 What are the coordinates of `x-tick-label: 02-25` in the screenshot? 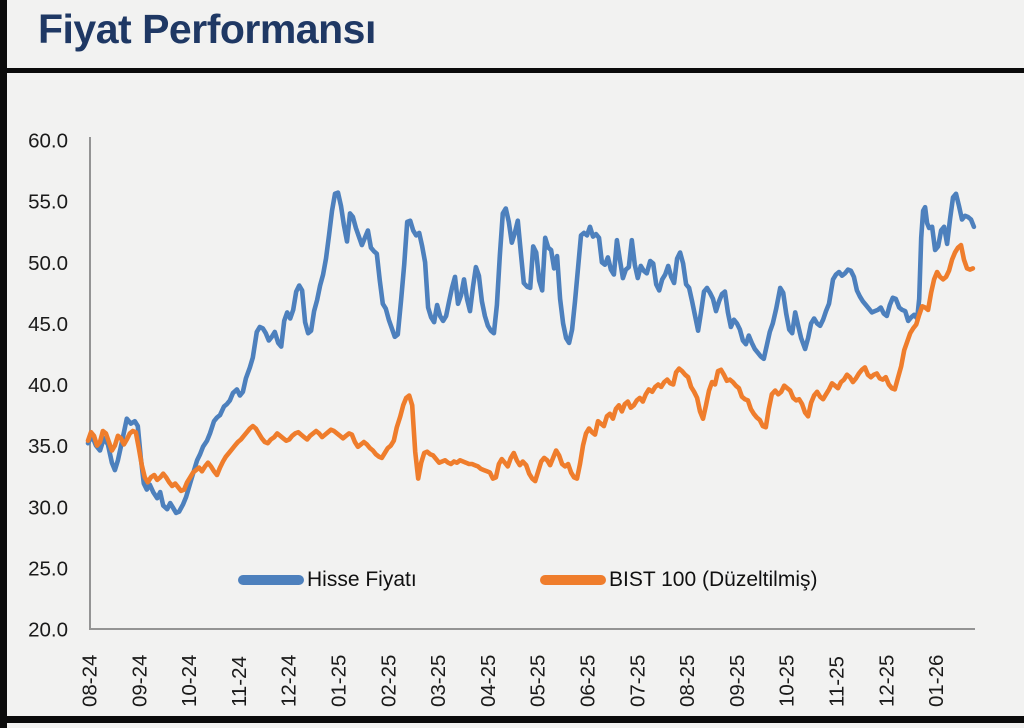 It's located at (388, 681).